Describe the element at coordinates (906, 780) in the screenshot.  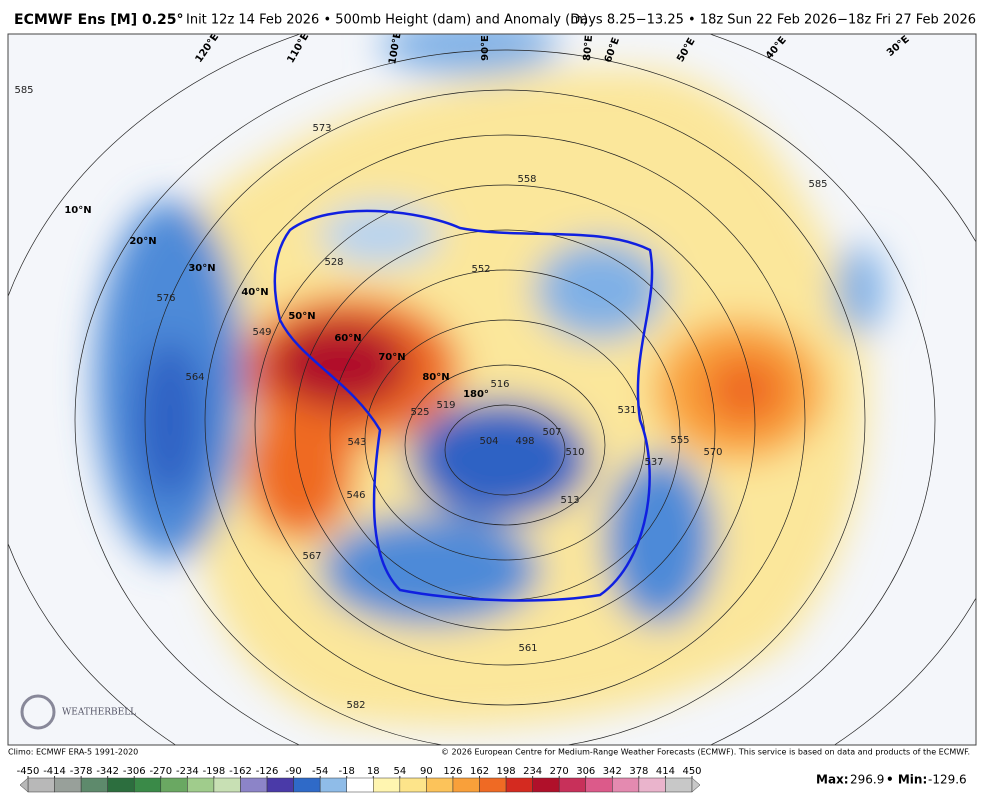
I see `min-label: • Min:` at that location.